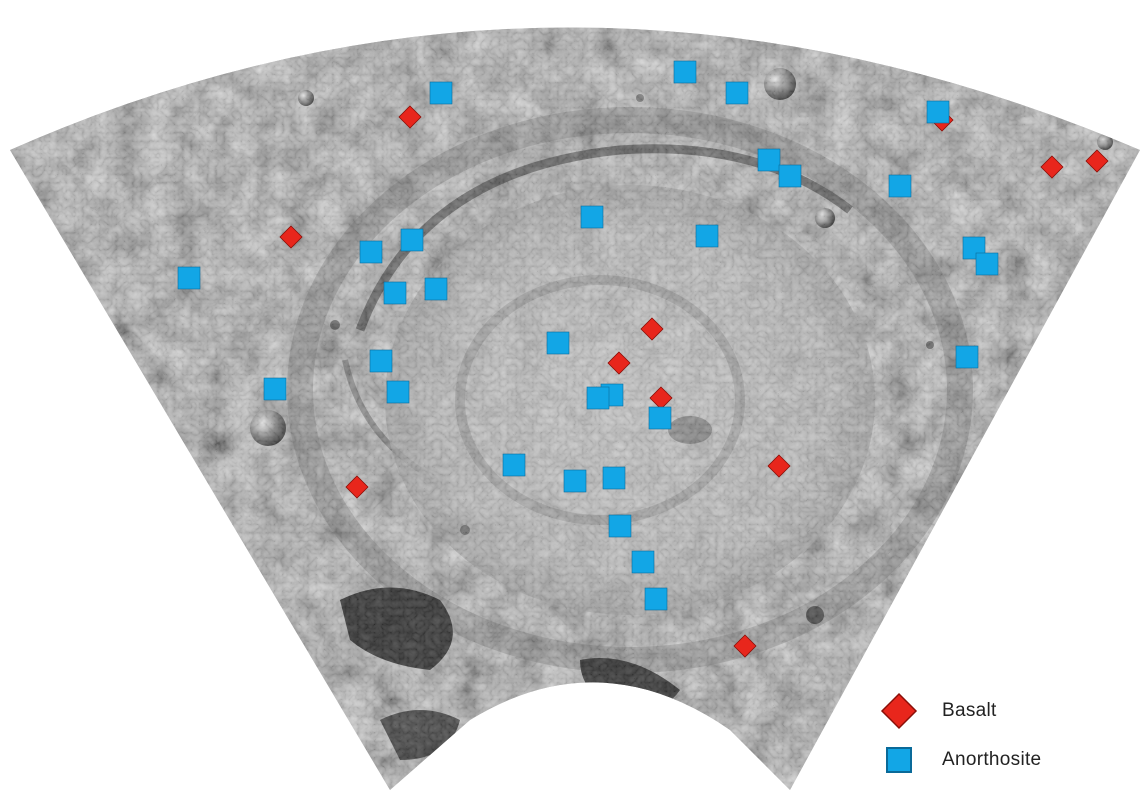 This screenshot has height=796, width=1140. I want to click on legend-item-anorthosite: Anorthosite, so click(962, 760).